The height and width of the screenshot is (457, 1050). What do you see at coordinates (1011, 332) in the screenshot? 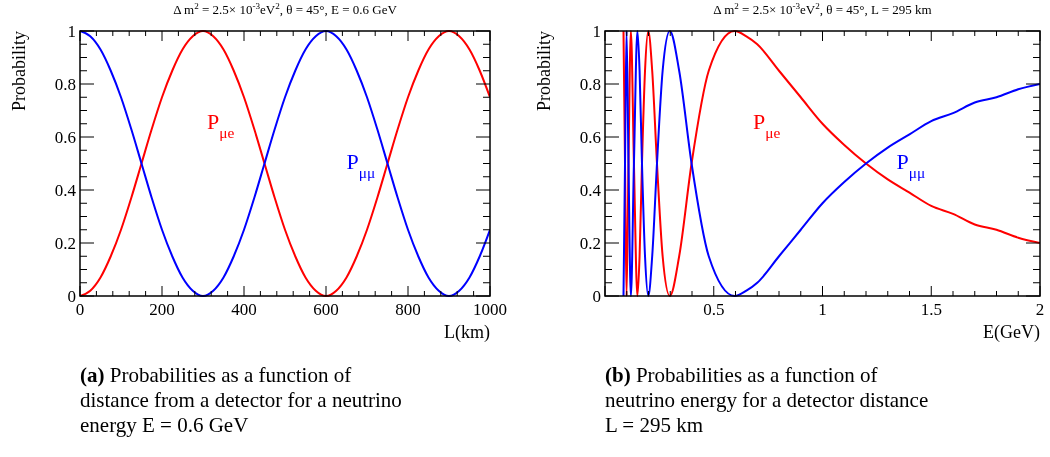
I see `x-axis-title: E(GeV)` at bounding box center [1011, 332].